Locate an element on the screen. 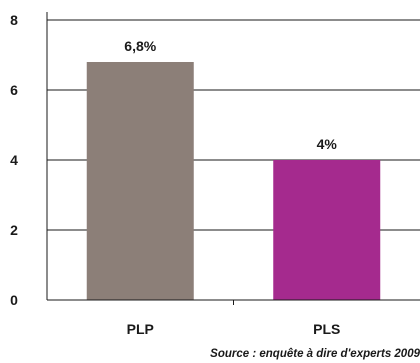 The image size is (420, 363). y-tick-label: 4 is located at coordinates (14, 160).